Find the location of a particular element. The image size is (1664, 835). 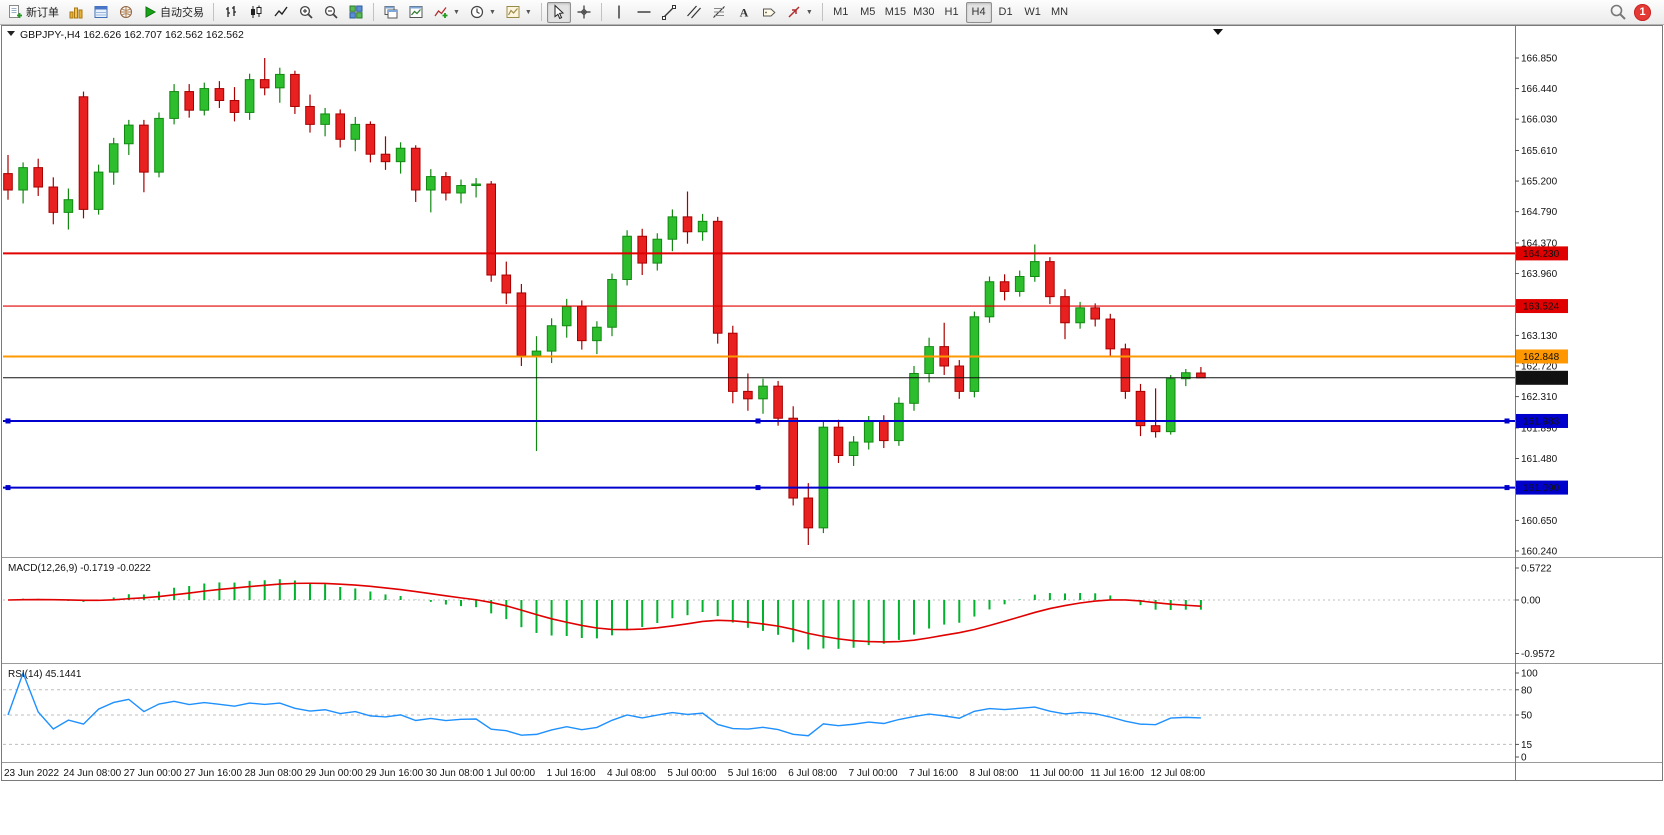

navigator-icon is located at coordinates (126, 12).